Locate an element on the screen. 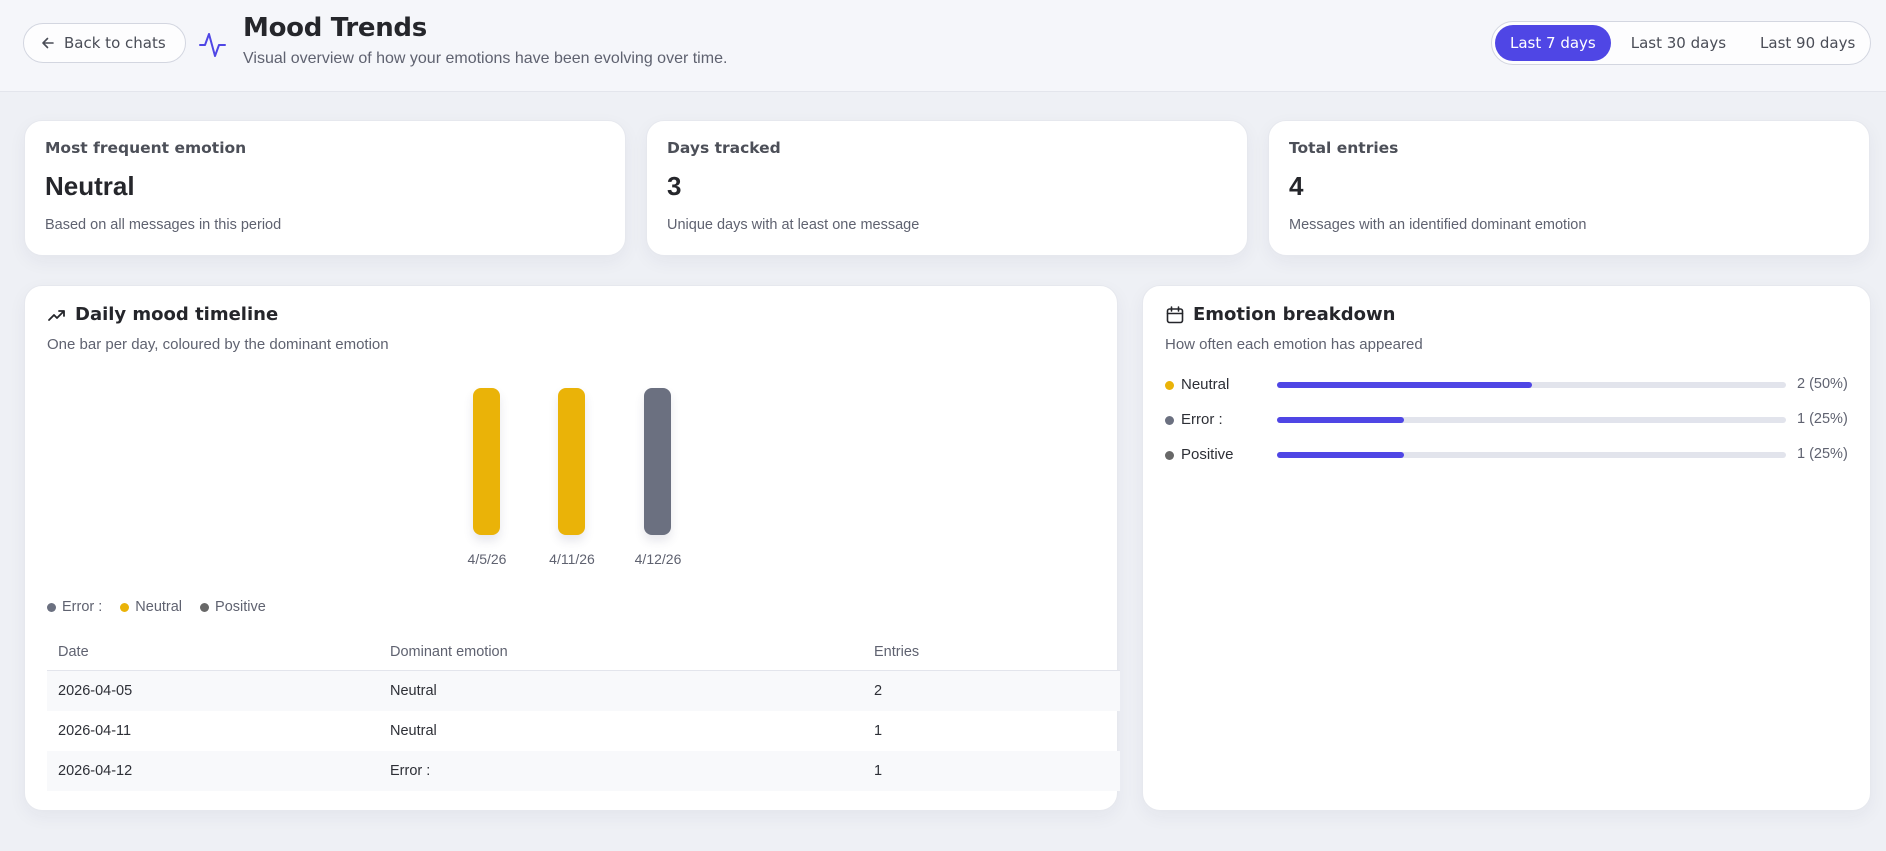  stat-label: Days tracked is located at coordinates (724, 148).